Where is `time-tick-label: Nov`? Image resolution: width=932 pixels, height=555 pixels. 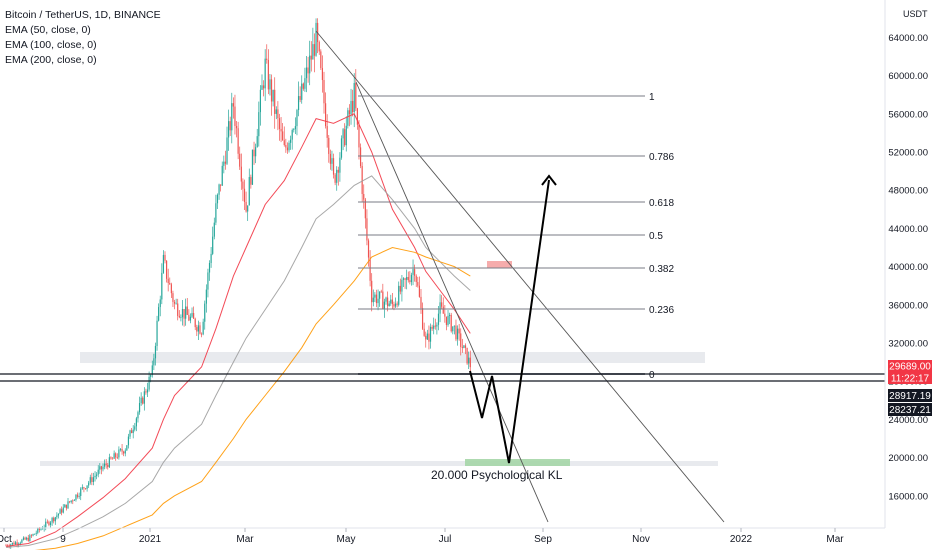 time-tick-label: Nov is located at coordinates (641, 539).